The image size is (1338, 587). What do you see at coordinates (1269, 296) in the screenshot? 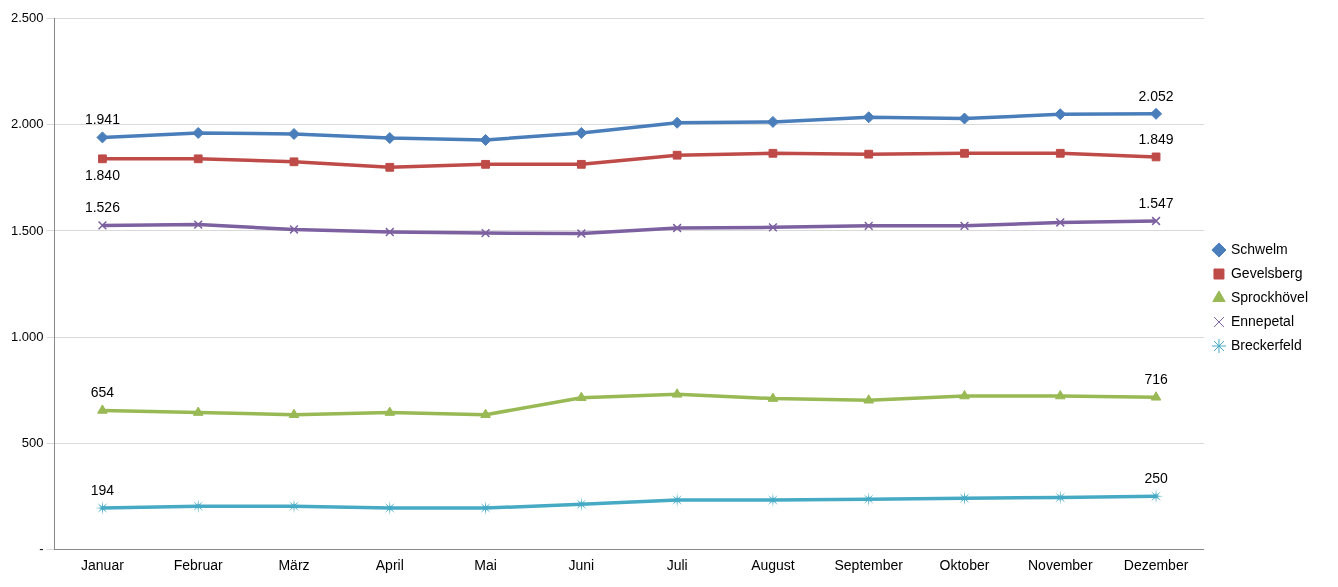
I see `legend-label: Sprockhövel` at bounding box center [1269, 296].